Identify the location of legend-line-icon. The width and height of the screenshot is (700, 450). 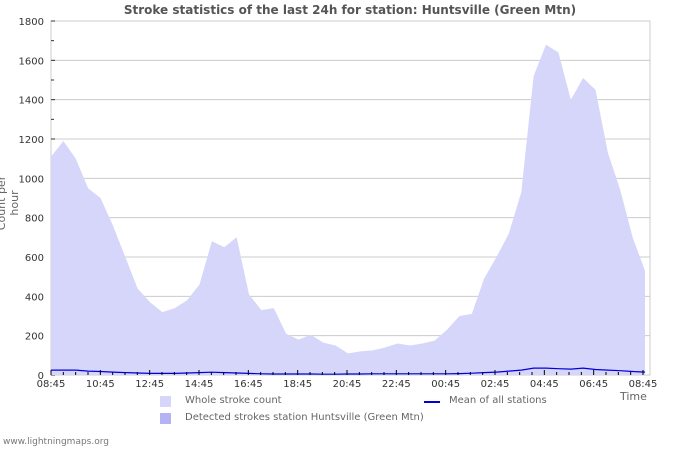
(432, 402).